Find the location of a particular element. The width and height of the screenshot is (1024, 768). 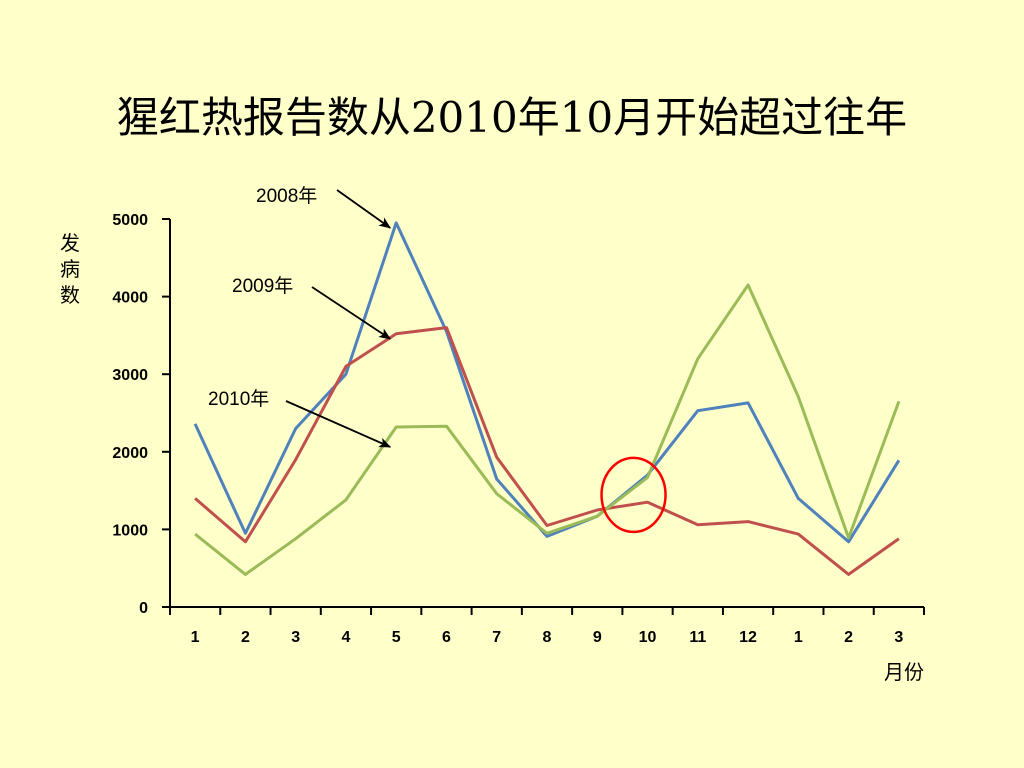

x-tick-label: 7 is located at coordinates (496, 637).